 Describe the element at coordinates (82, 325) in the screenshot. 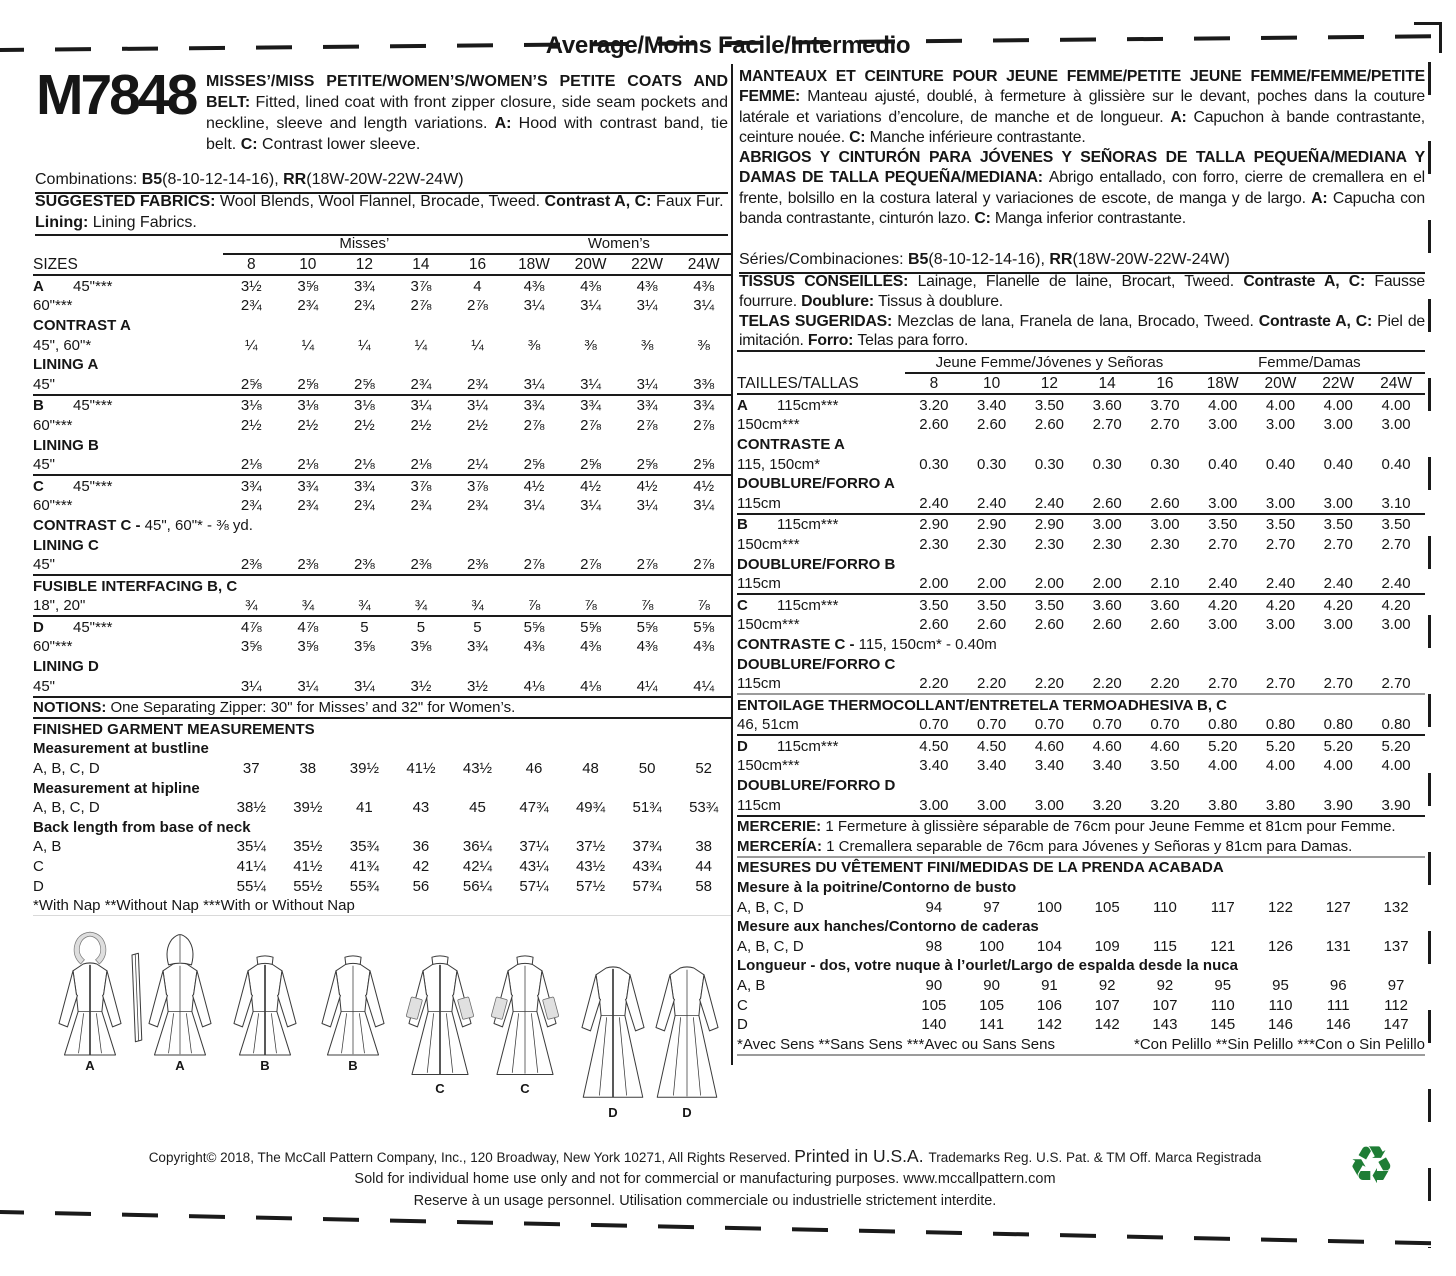

I see `table-cell: CONTRAST A` at that location.